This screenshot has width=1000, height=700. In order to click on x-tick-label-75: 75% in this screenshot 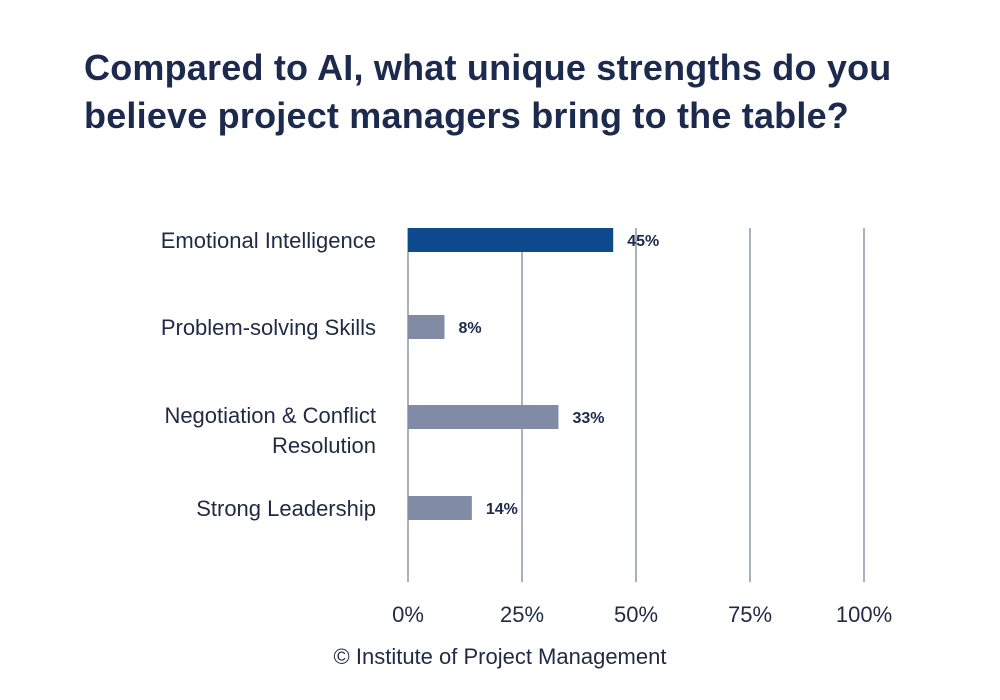, I will do `click(750, 614)`.